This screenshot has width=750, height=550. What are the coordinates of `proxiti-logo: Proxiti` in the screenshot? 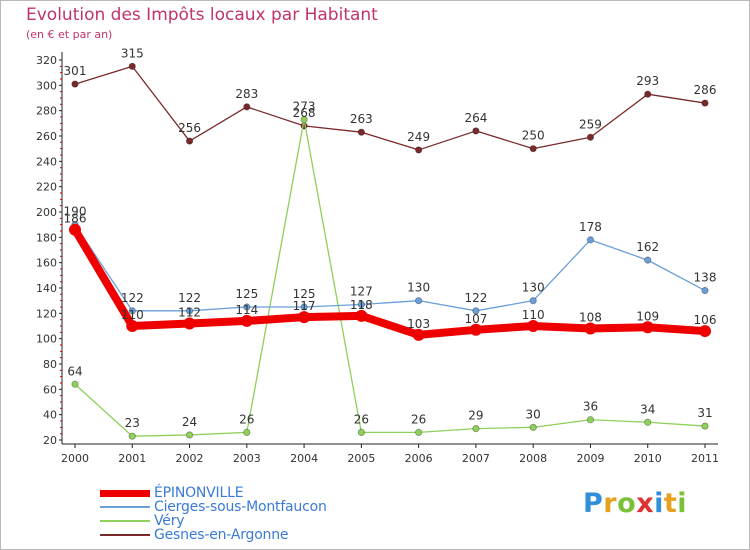 It's located at (635, 503).